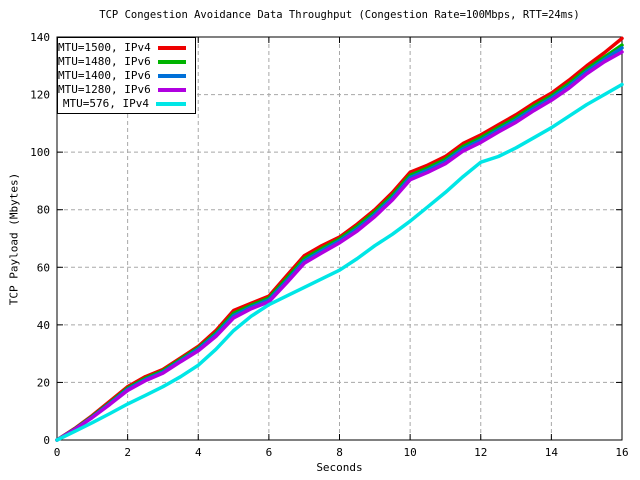 The image size is (640, 480). I want to click on x-tick-label-8: 8, so click(339, 452).